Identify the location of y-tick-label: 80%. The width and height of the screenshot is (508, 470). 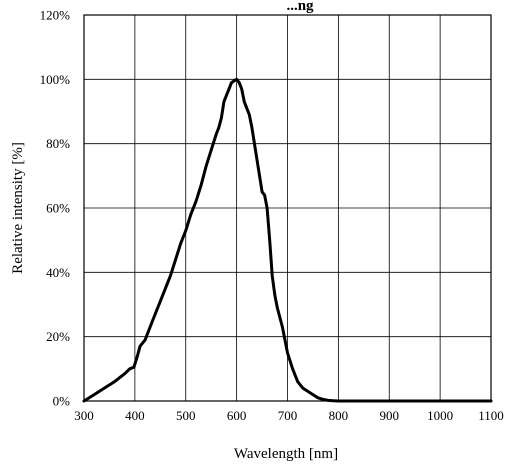
(58, 143).